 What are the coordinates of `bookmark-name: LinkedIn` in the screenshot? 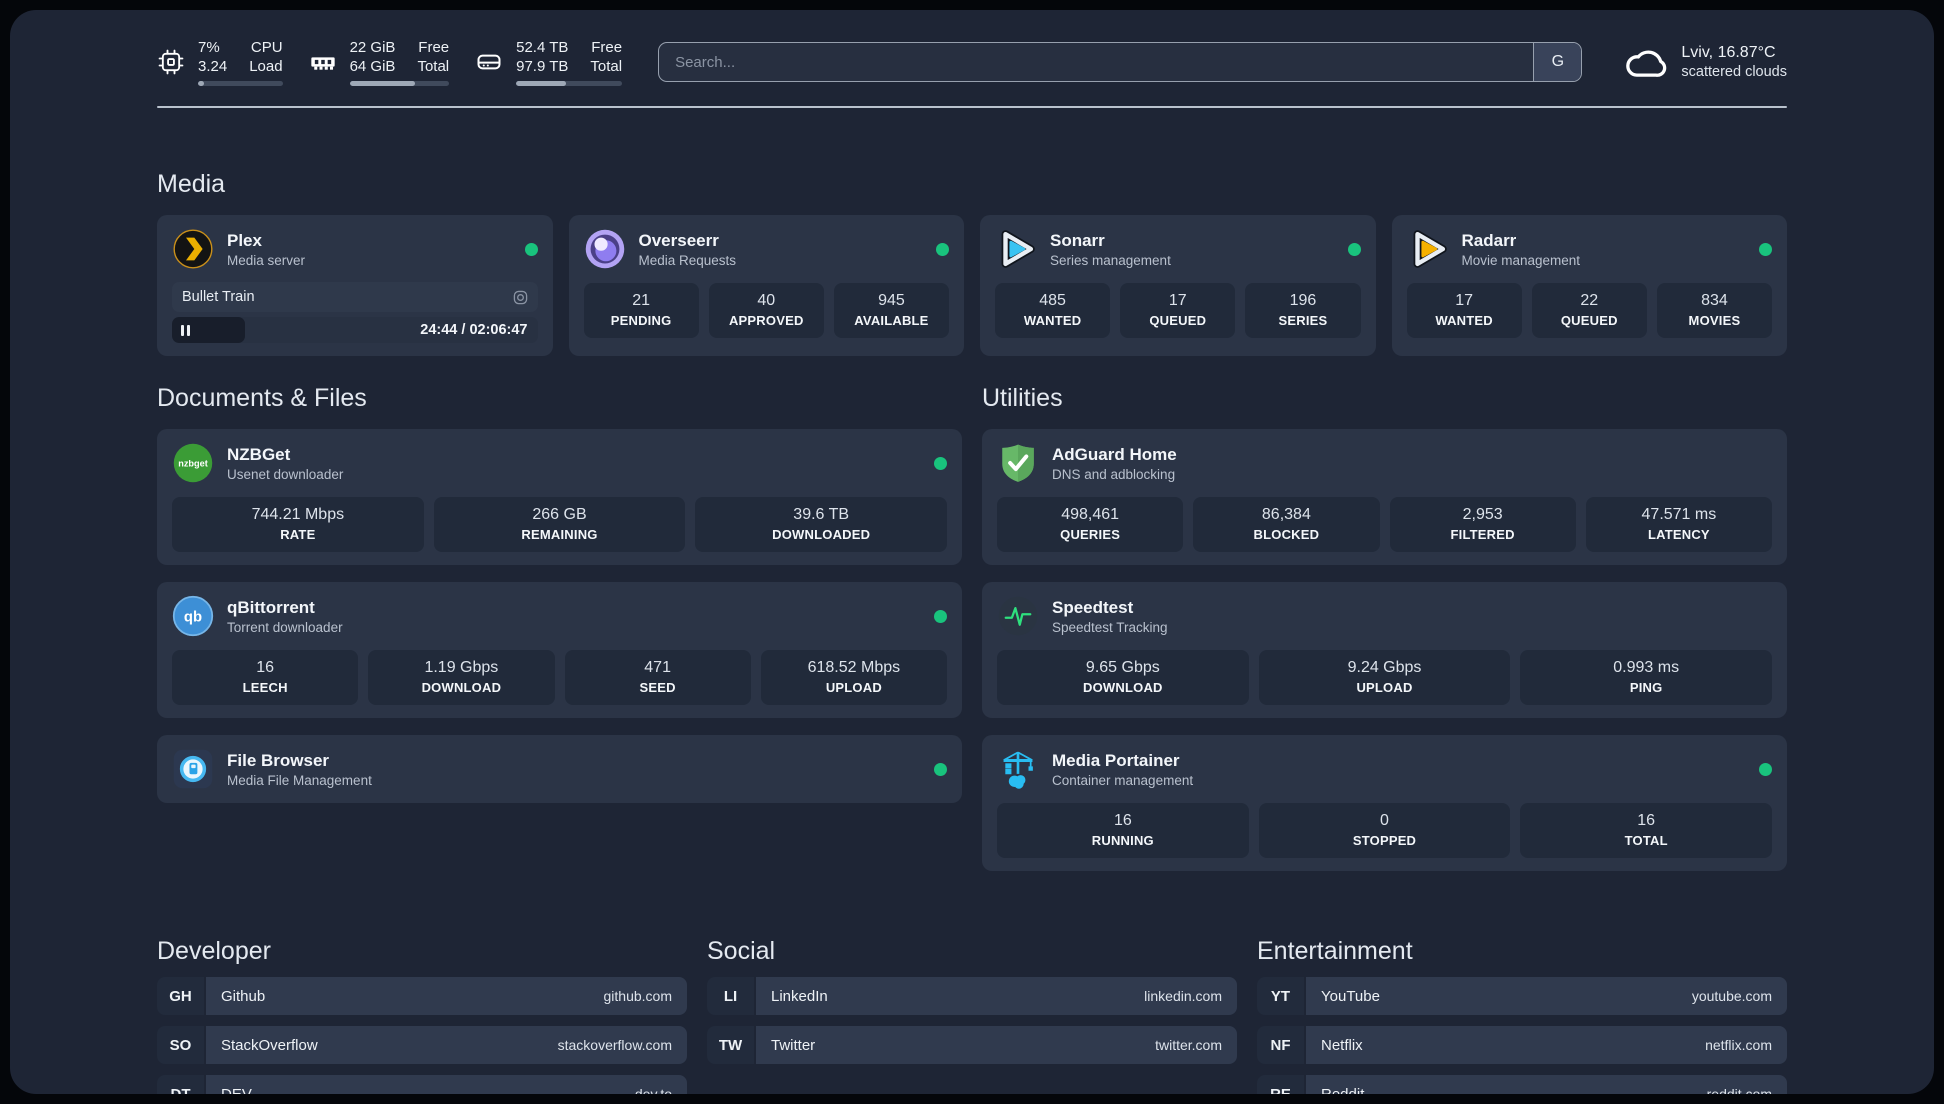 It's located at (799, 996).